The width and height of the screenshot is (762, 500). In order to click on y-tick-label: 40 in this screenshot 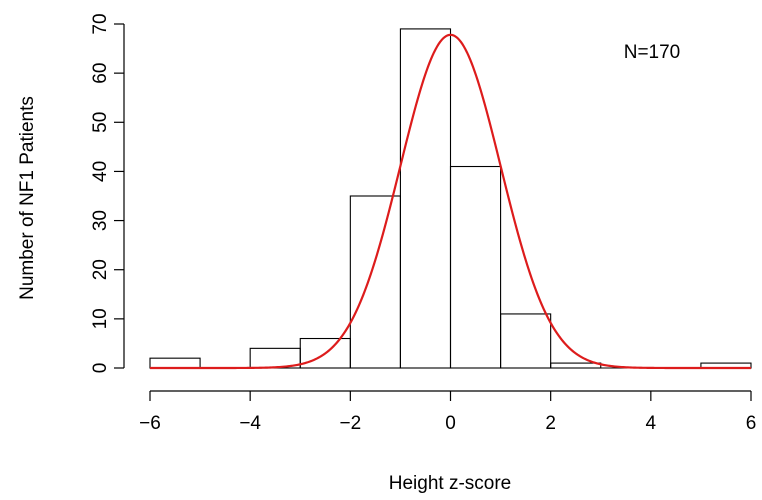, I will do `click(100, 171)`.